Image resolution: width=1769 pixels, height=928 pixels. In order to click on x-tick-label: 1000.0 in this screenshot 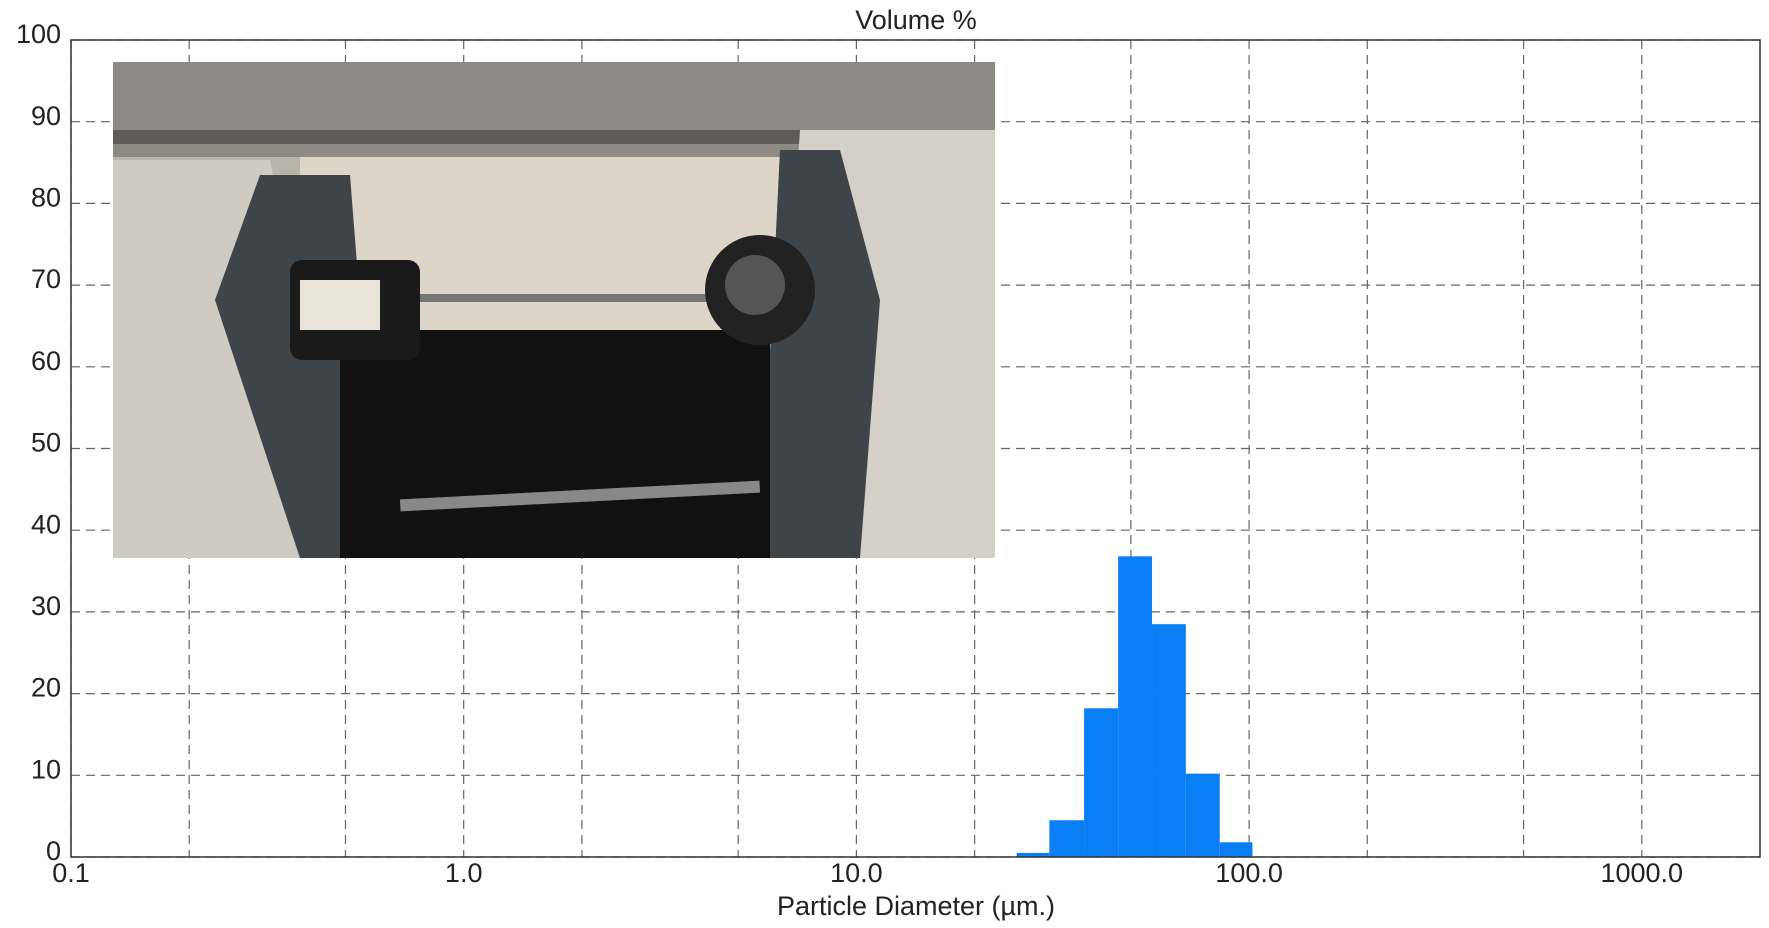, I will do `click(1641, 873)`.